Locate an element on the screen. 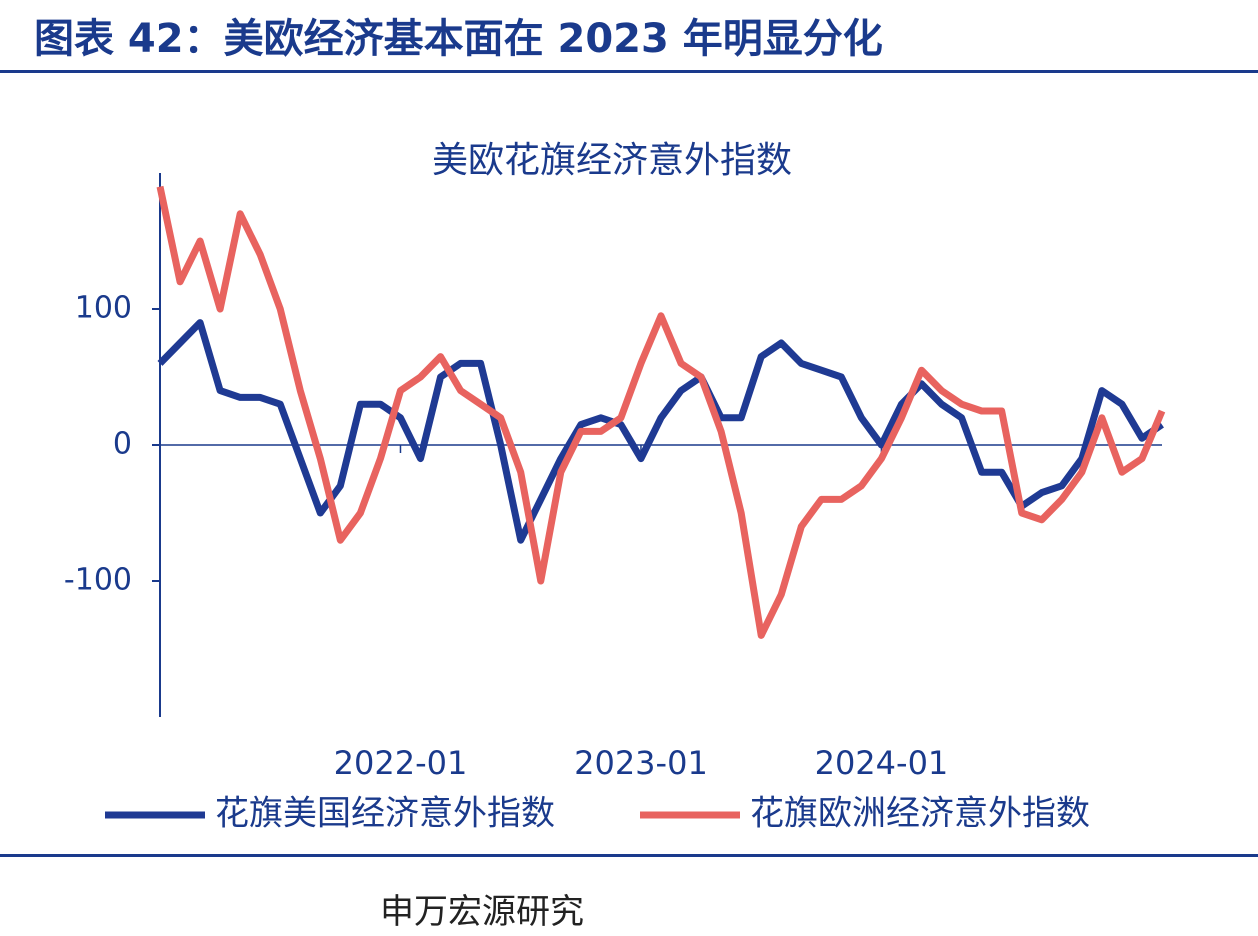  y-tick-label: 0 is located at coordinates (122, 444).